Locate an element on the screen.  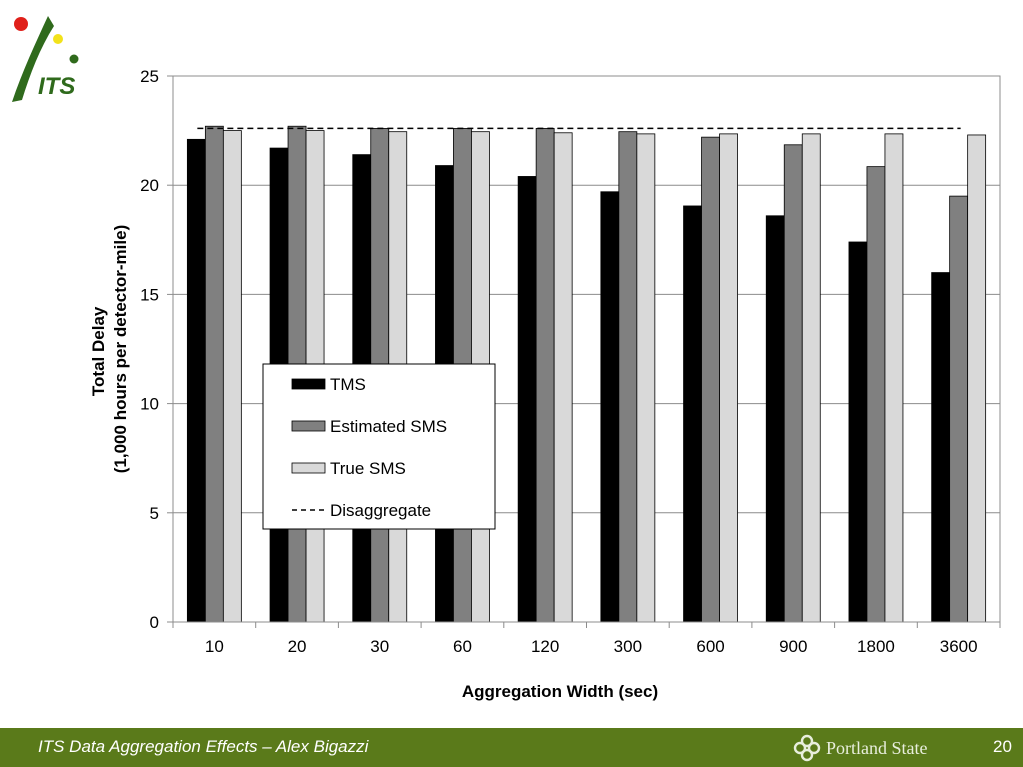
y-tick-label: 10 is located at coordinates (149, 404).